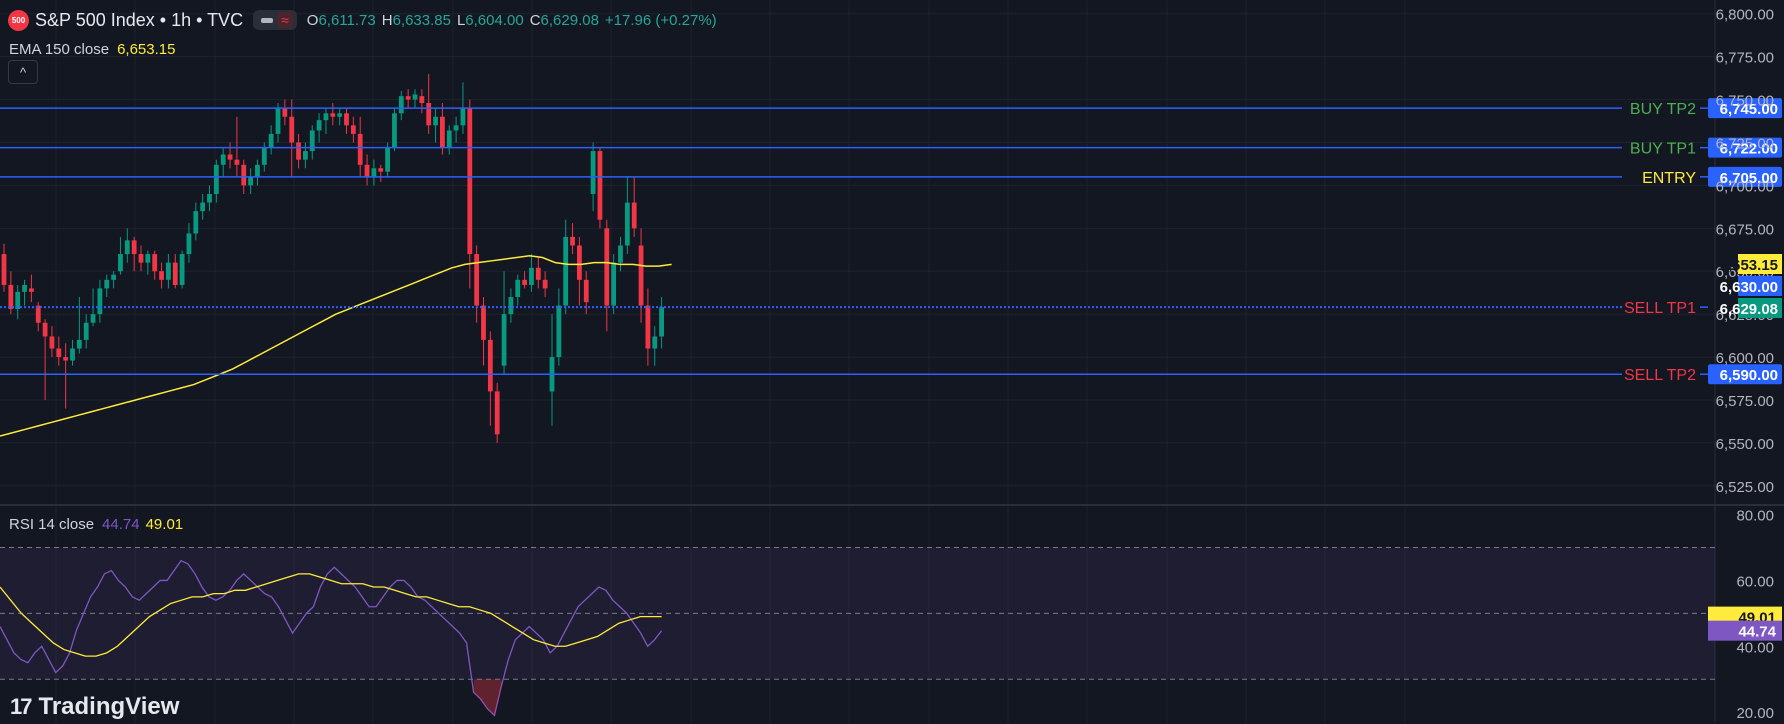 This screenshot has height=724, width=1784. I want to click on tradingview-mark-icon: 17, so click(21, 706).